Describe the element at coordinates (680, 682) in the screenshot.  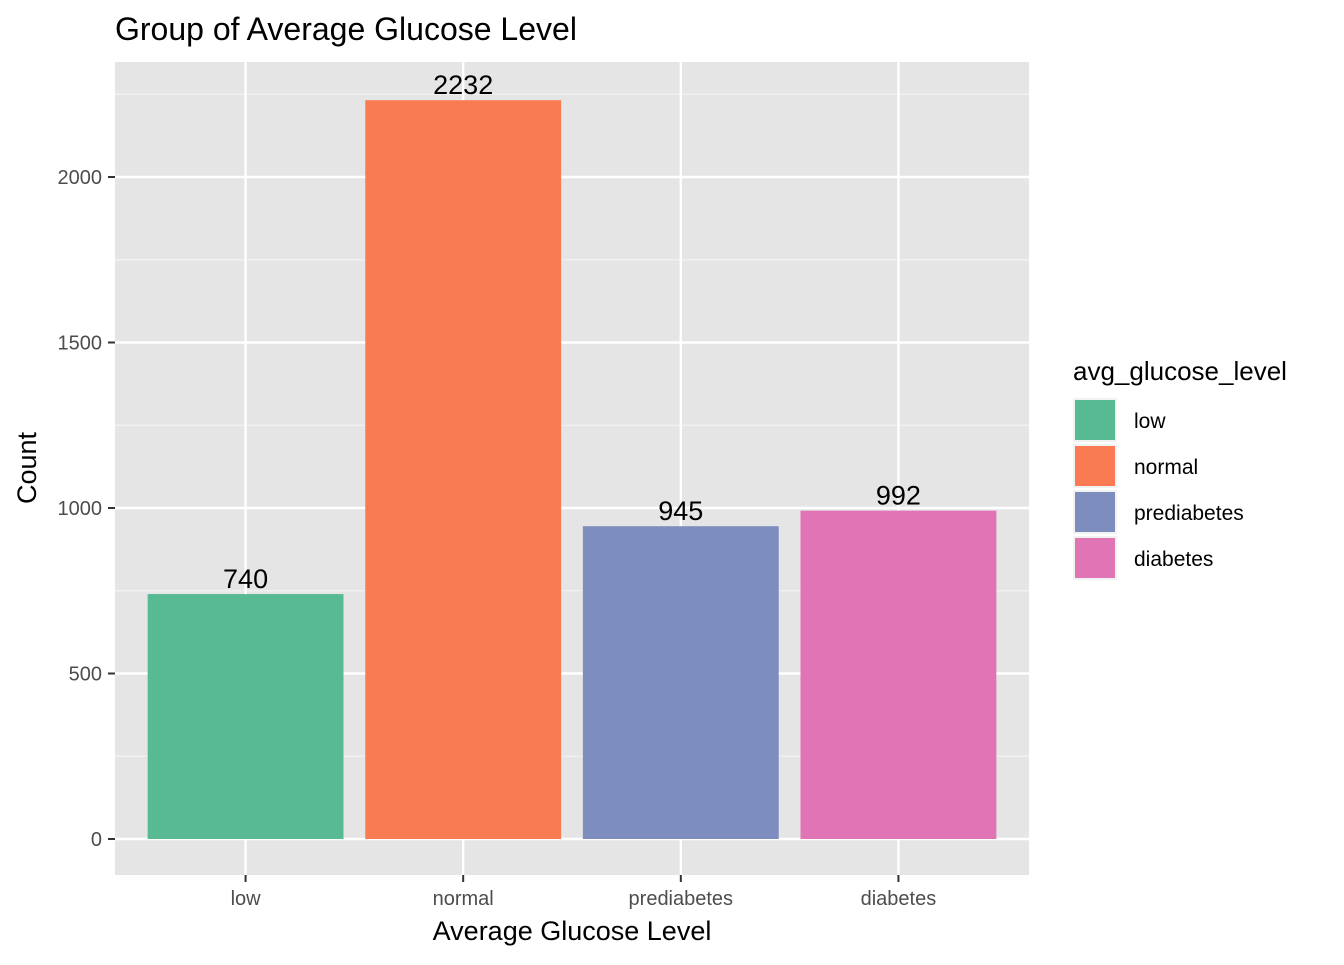
I see `bar-prediabetes` at that location.